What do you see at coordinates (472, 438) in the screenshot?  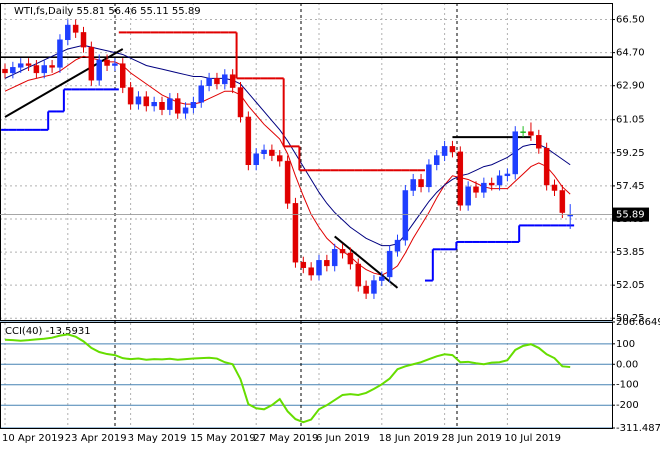 I see `x-tick-label: 28 Jun 2019` at bounding box center [472, 438].